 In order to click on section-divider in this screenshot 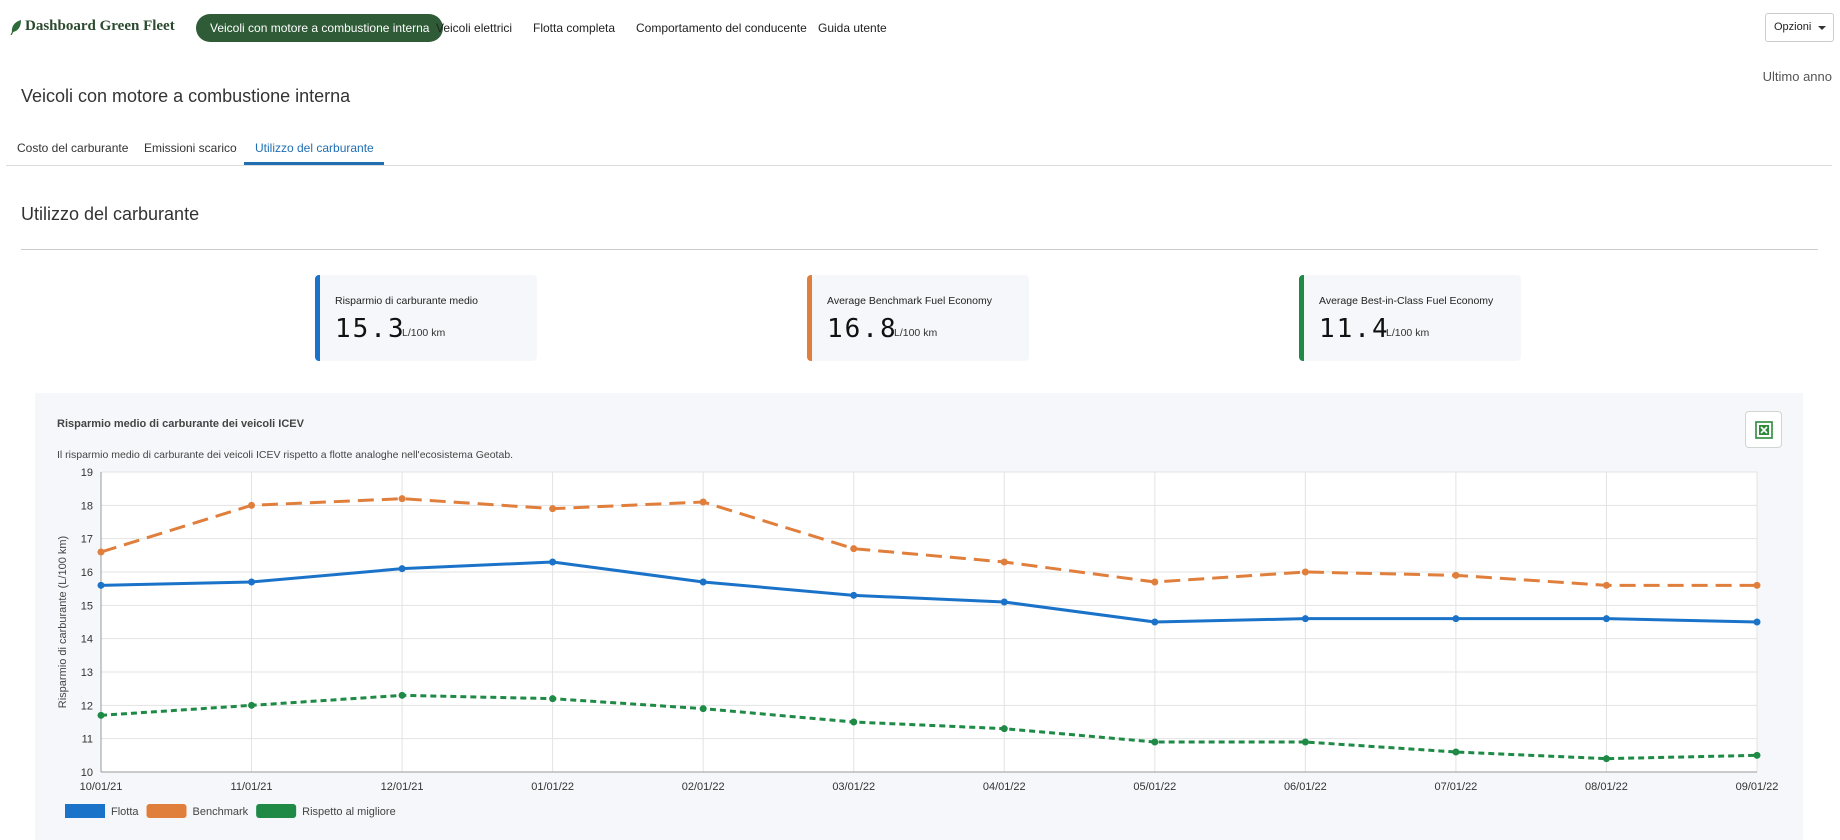, I will do `click(919, 249)`.